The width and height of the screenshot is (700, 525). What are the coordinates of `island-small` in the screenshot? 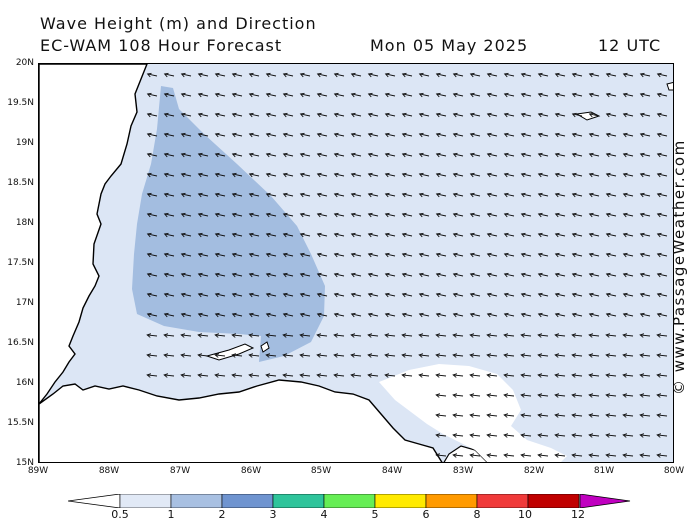 It's located at (265, 347).